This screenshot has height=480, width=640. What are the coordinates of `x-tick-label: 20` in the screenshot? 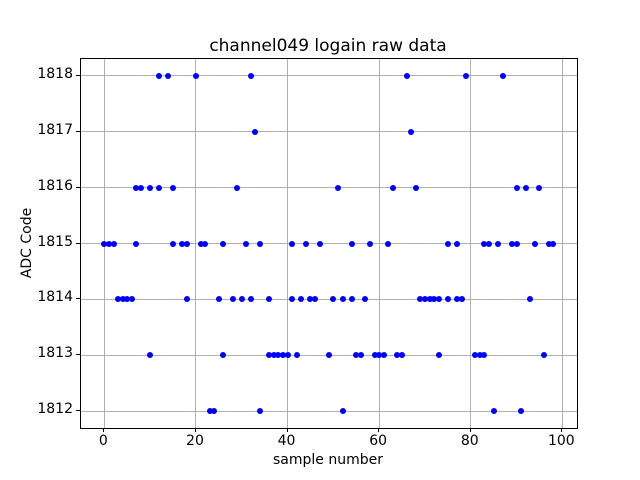 It's located at (195, 441).